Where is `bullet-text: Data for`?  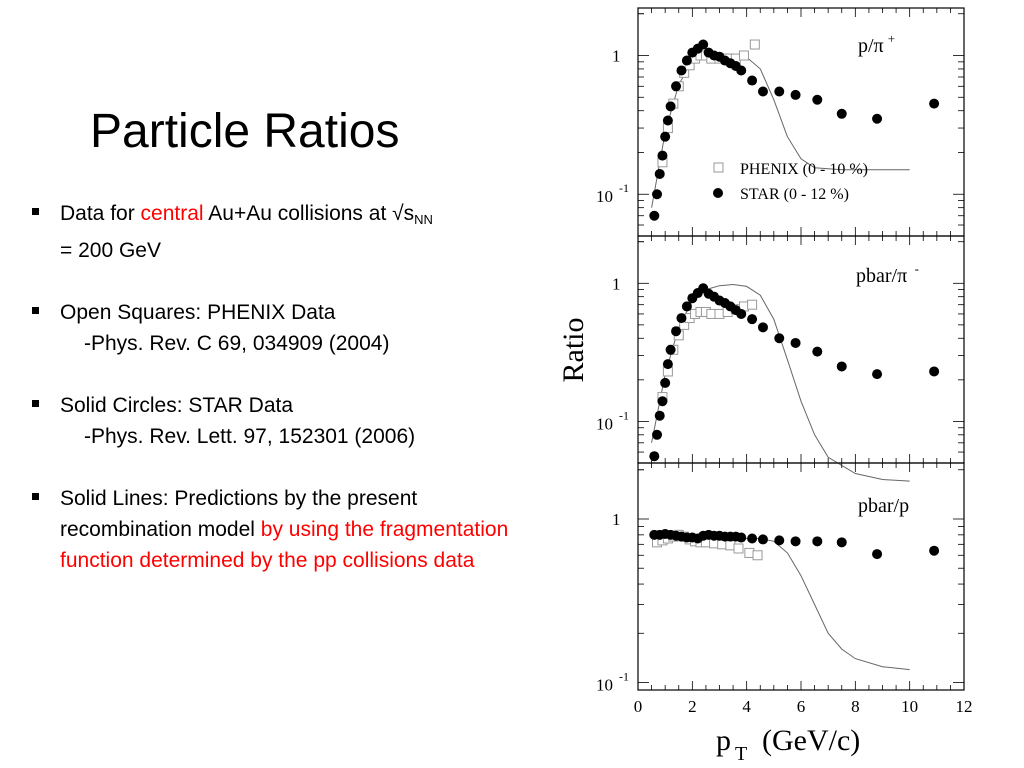 bullet-text: Data for is located at coordinates (100, 213).